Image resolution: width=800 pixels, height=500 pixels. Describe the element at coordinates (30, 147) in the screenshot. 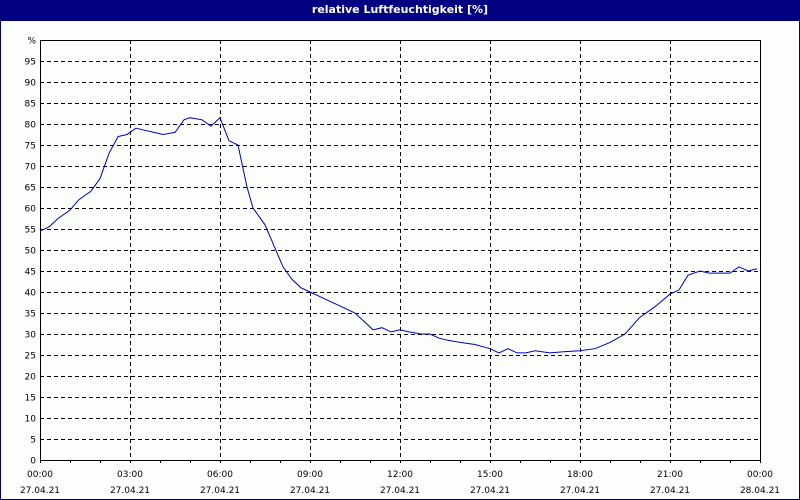

I see `y-tick-label: 75` at that location.